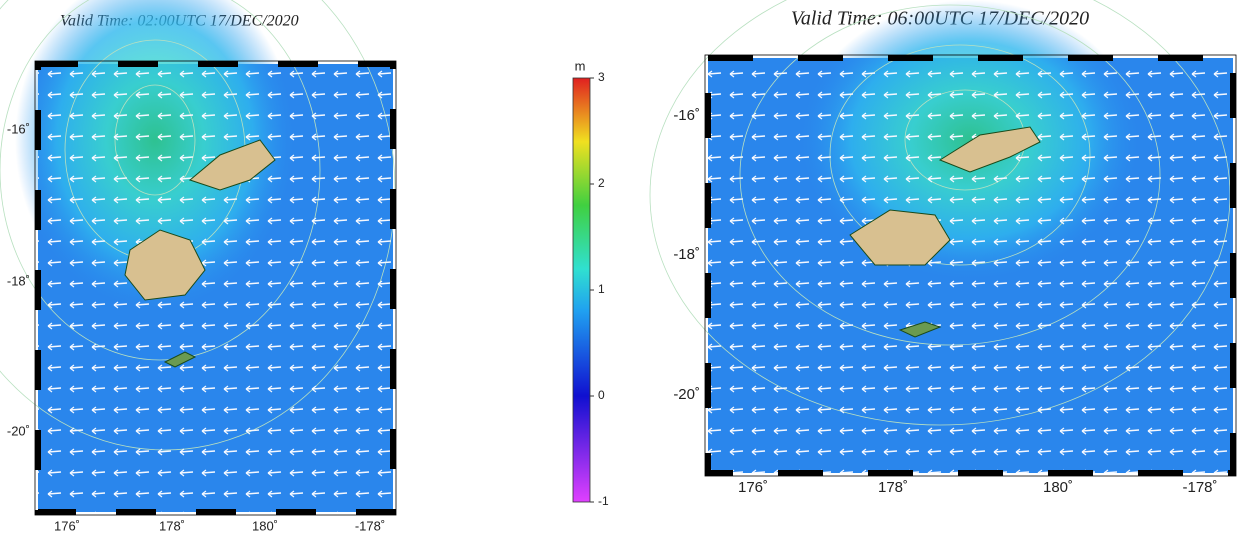 This screenshot has height=536, width=1245. I want to click on colorbar-tick-label: 0, so click(601, 395).